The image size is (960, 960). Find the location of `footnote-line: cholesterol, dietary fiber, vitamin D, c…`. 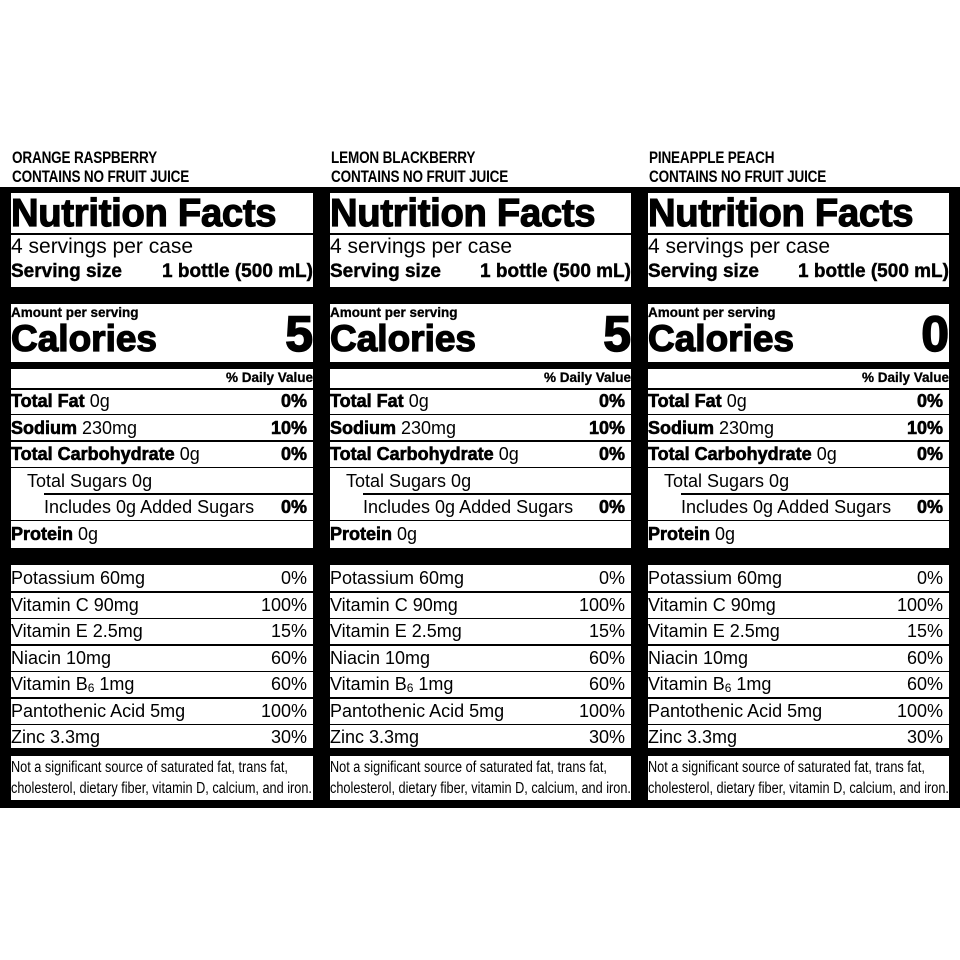

footnote-line: cholesterol, dietary fiber, vitamin D, c… is located at coordinates (798, 788).